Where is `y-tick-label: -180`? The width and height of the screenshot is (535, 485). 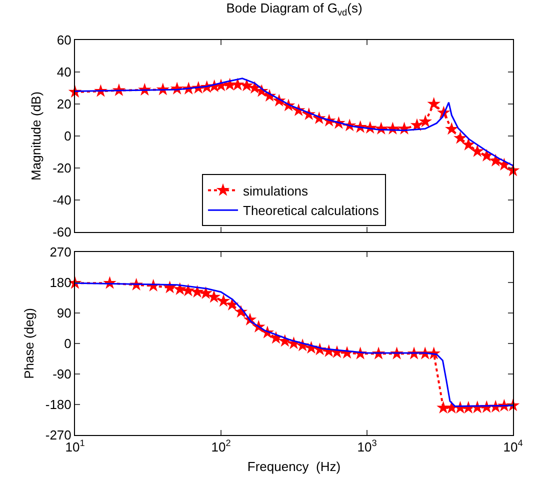
y-tick-label: -180 is located at coordinates (58, 404).